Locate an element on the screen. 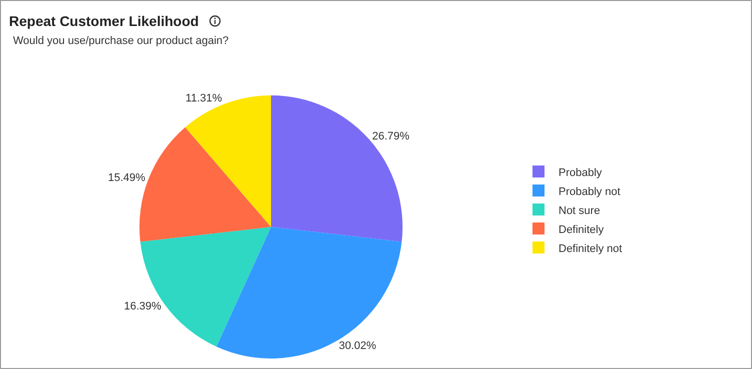 Image resolution: width=752 pixels, height=369 pixels. data-label: 11.31% is located at coordinates (204, 98).